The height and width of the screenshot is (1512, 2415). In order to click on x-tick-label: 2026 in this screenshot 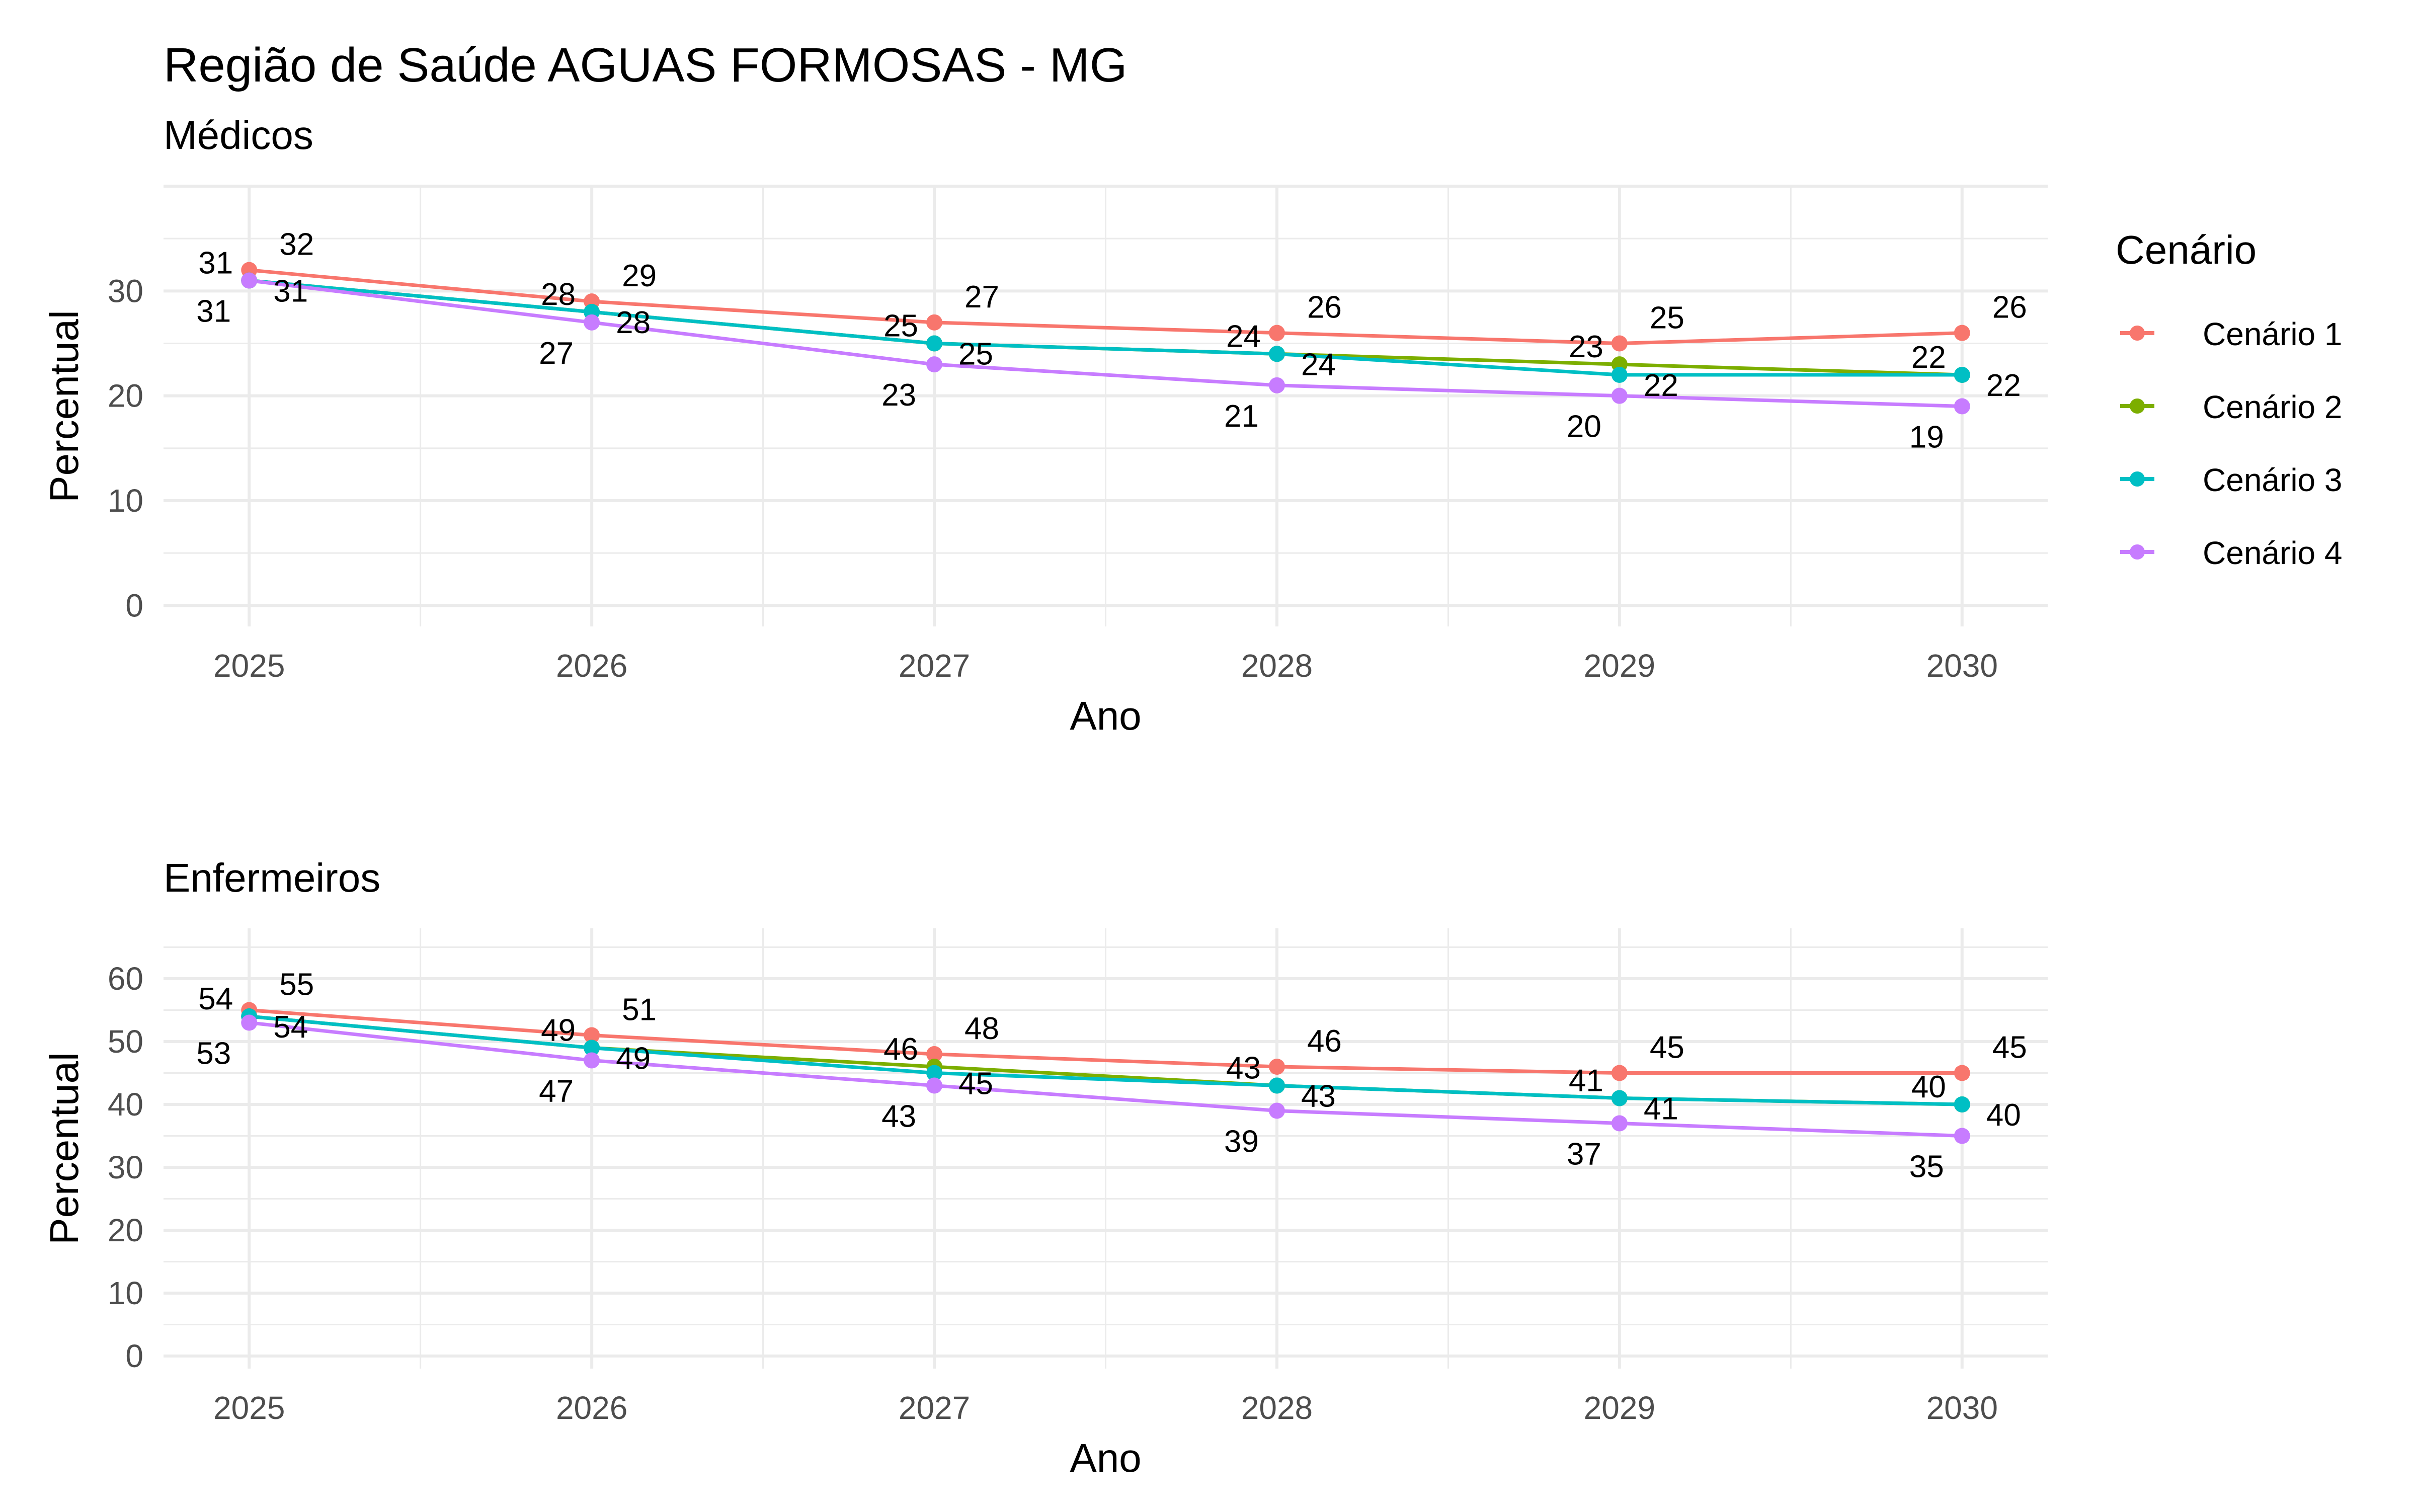, I will do `click(592, 1408)`.